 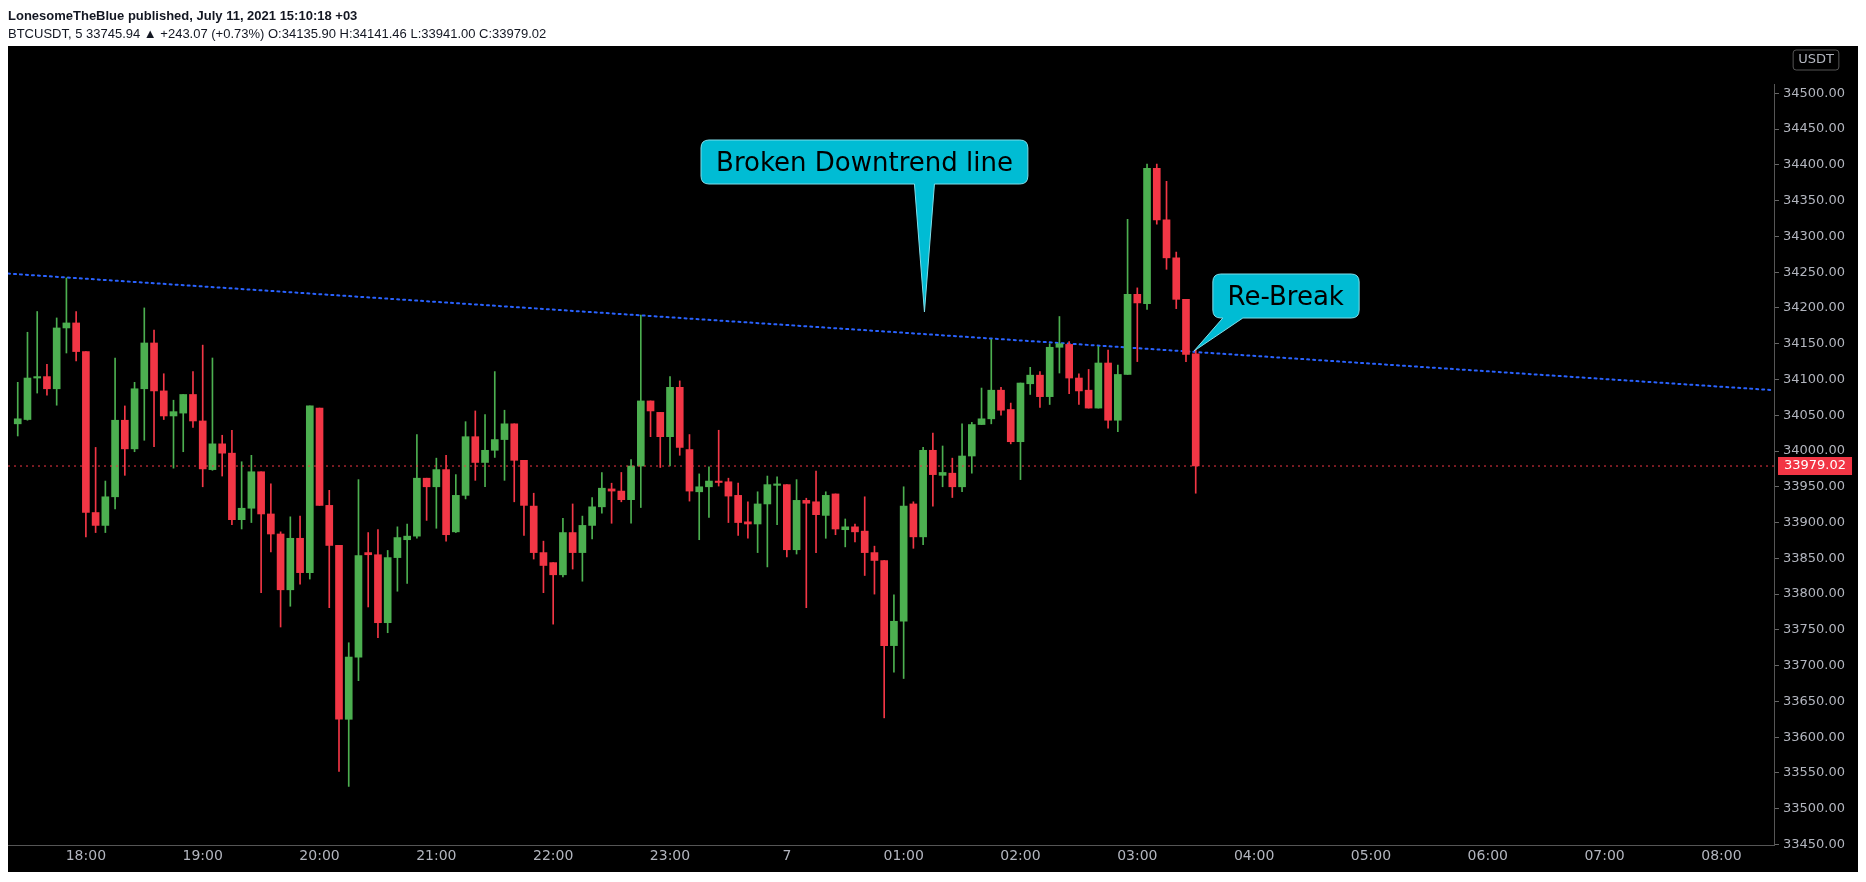 I want to click on y-tick-label: 34050.00, so click(x=1814, y=414).